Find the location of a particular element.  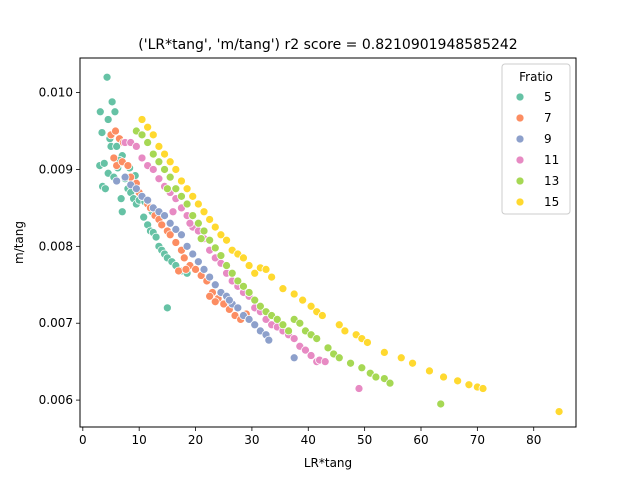

y-tick-label: 0.010 is located at coordinates (56, 93).